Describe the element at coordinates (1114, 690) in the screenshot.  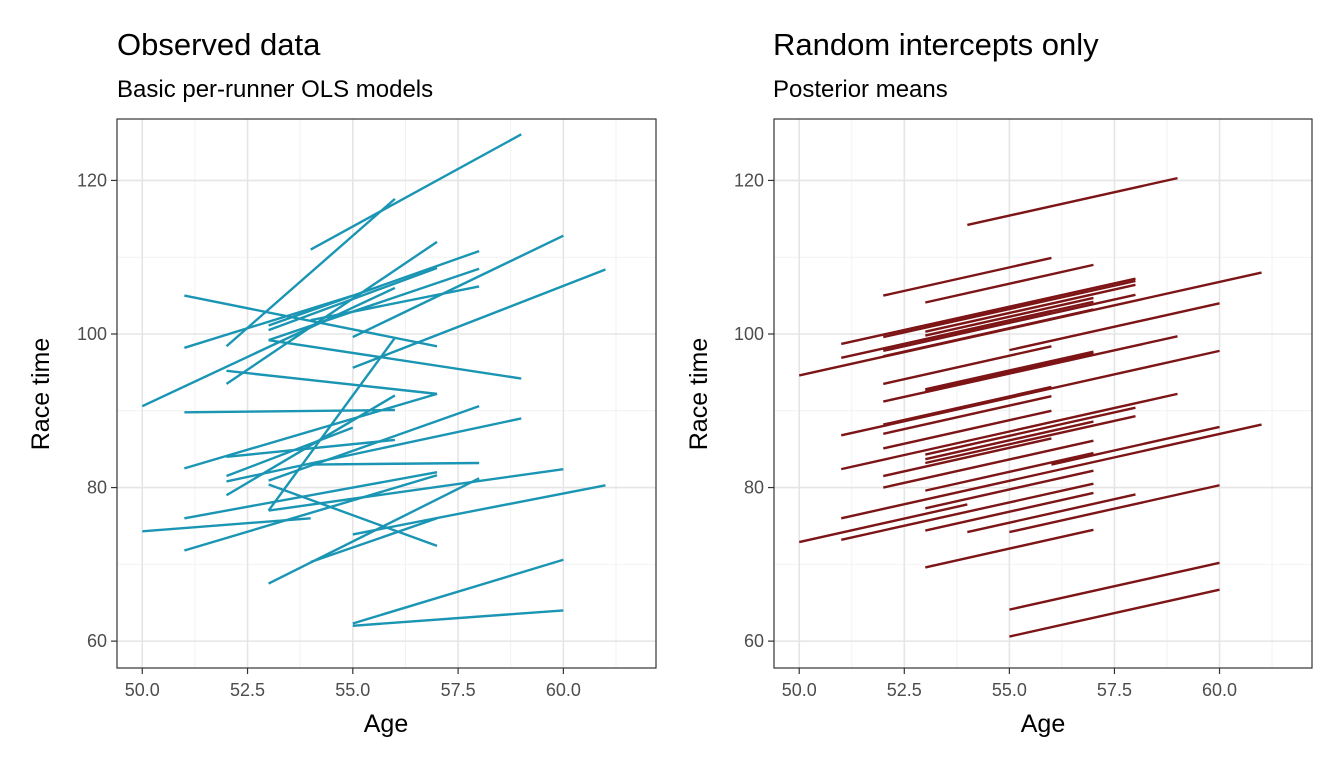
I see `x-tick-label: 57.5` at that location.